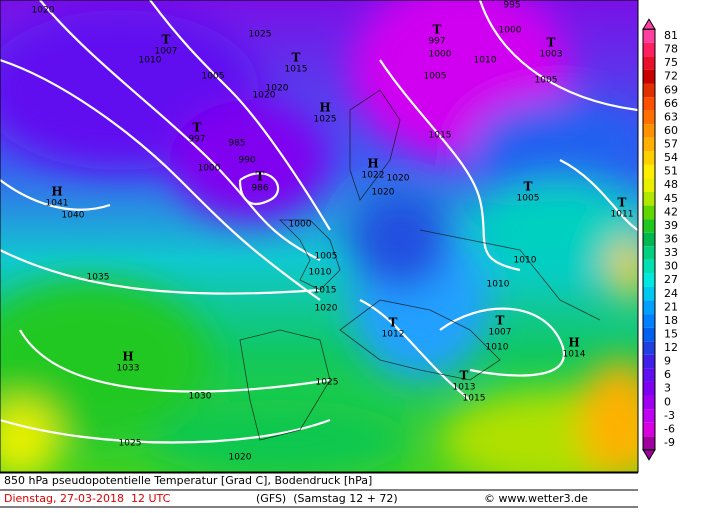 This screenshot has width=704, height=513. I want to click on colorbar-label: 45, so click(671, 198).